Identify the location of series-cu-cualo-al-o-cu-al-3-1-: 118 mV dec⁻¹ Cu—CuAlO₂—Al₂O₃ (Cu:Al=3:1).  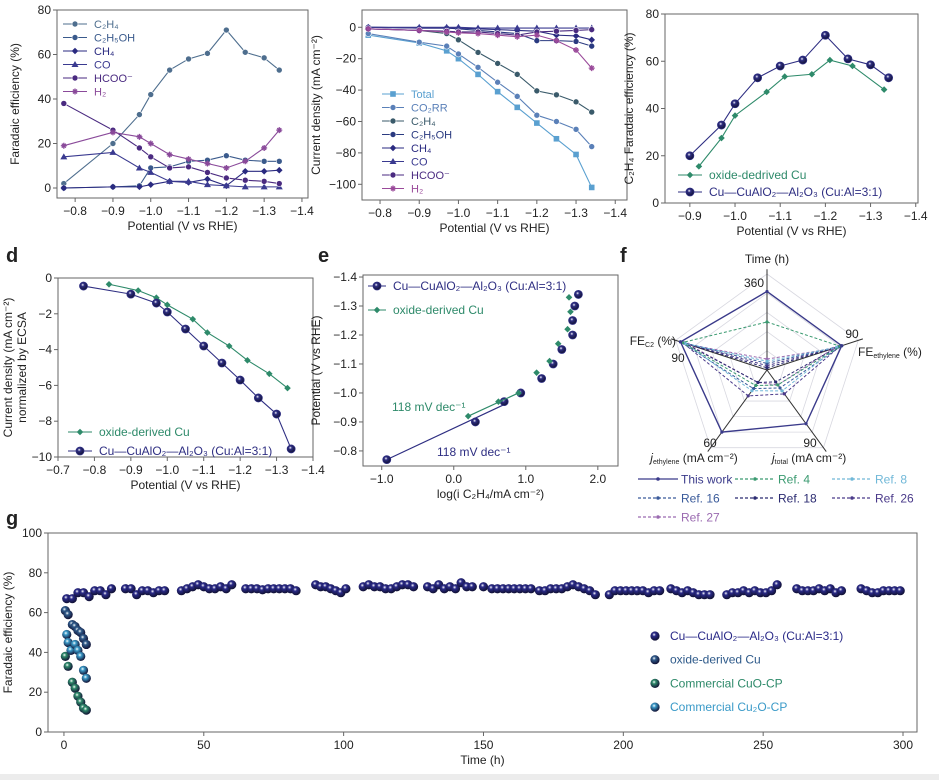
(475, 372).